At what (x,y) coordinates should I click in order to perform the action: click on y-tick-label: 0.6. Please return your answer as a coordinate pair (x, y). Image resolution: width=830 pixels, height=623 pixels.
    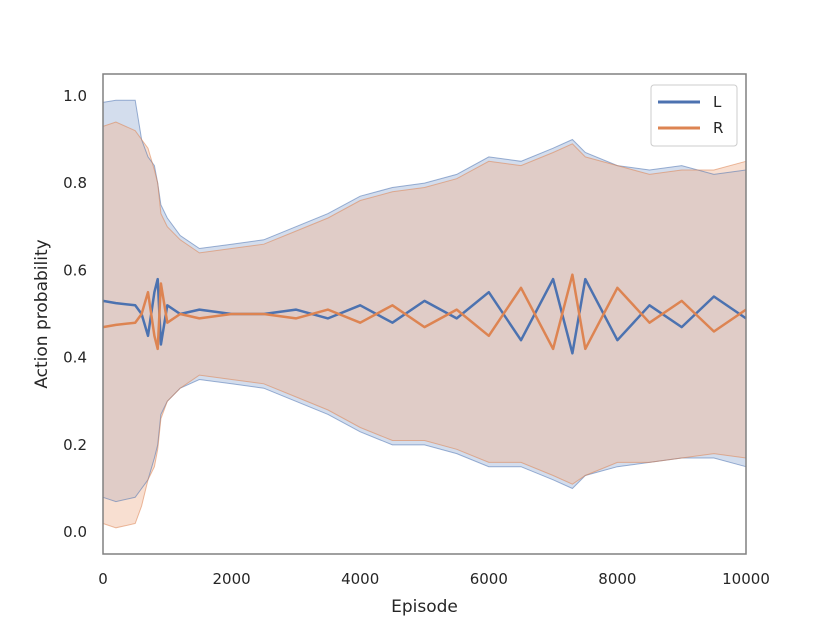
    Looking at the image, I should click on (75, 270).